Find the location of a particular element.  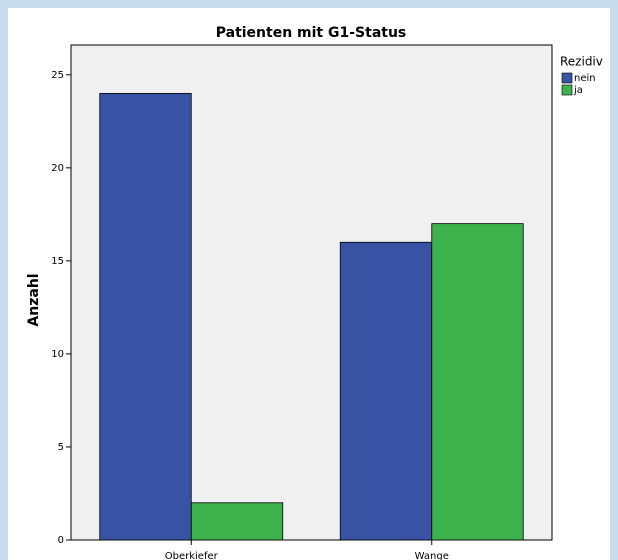

y-tick-label: 0 is located at coordinates (61, 540).